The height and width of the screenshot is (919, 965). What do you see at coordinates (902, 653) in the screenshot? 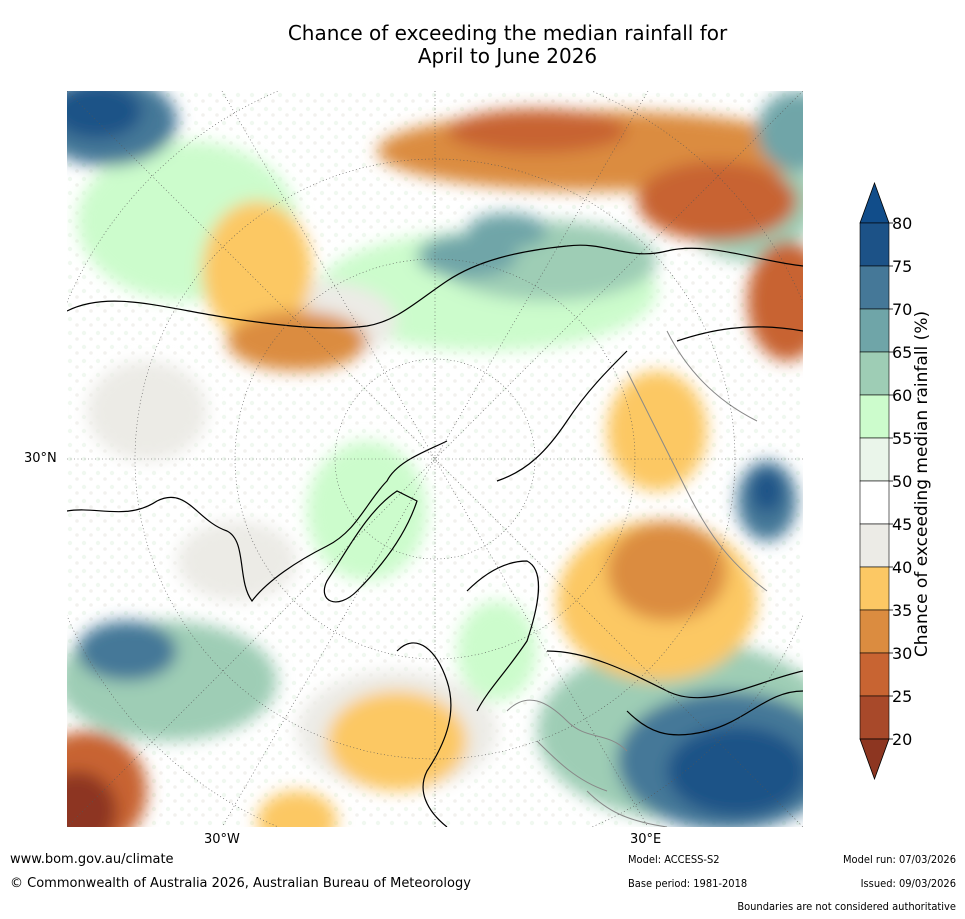
I see `colorbar-tick-label: 30` at bounding box center [902, 653].